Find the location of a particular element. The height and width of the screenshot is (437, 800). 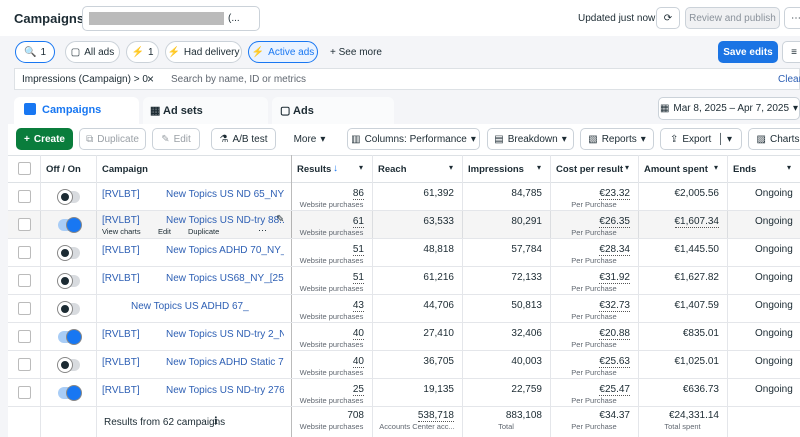

create-button: + Create is located at coordinates (44, 139).